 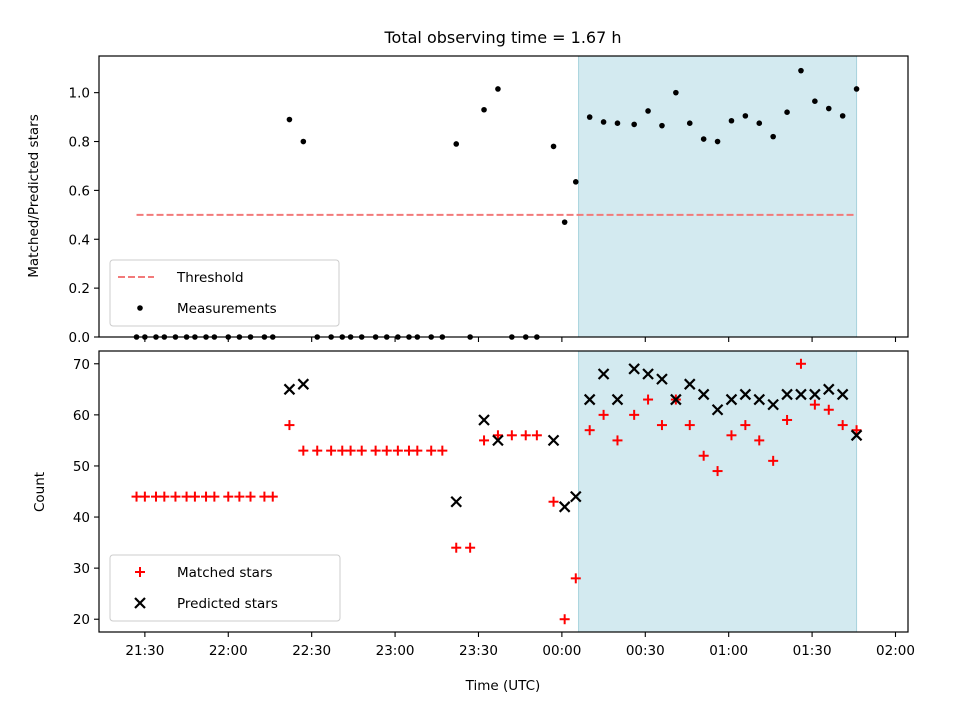 What do you see at coordinates (81, 365) in the screenshot?
I see `y-tick-label: 70` at bounding box center [81, 365].